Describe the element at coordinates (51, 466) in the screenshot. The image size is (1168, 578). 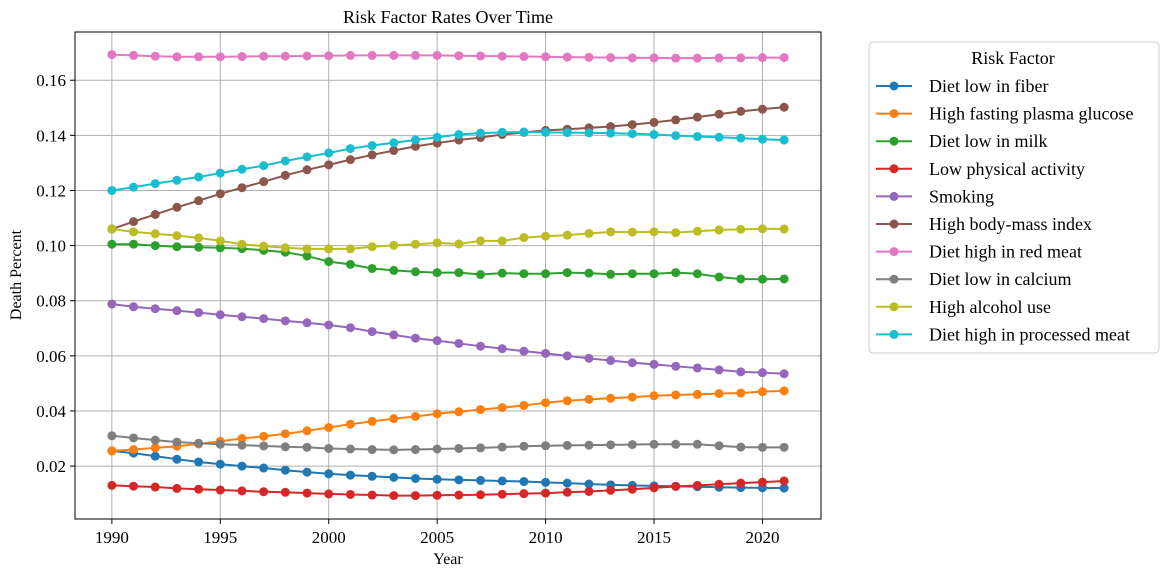
I see `y-tick-label: 0.02` at that location.